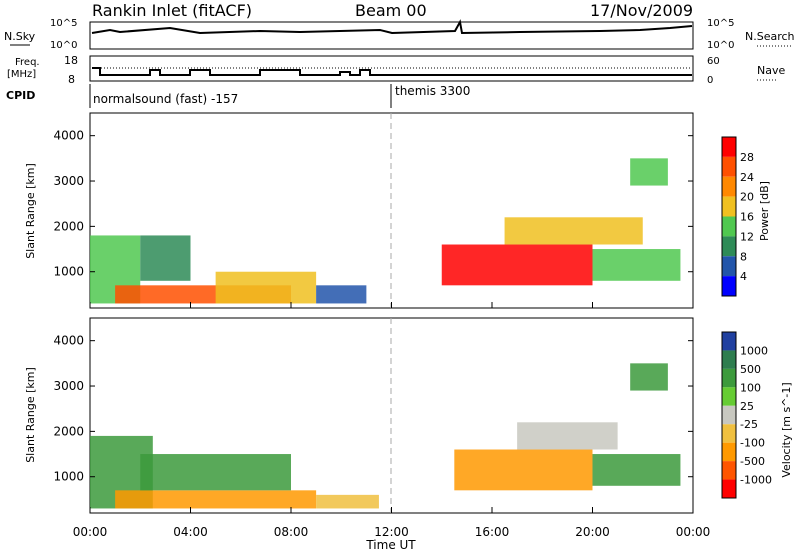 The image size is (800, 554). Describe the element at coordinates (30, 211) in the screenshot. I see `power-ylabel: Slant Range [km]` at that location.